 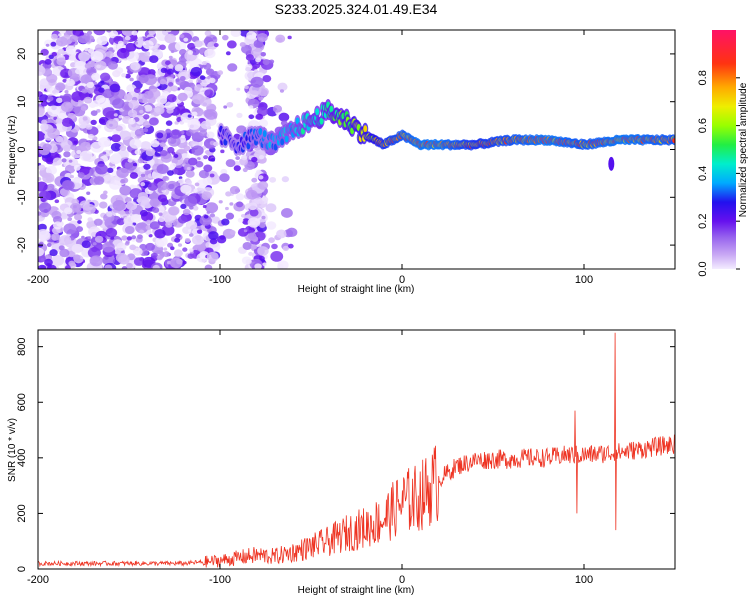 I want to click on colorbar-tick-label: 0.8, so click(x=703, y=77).